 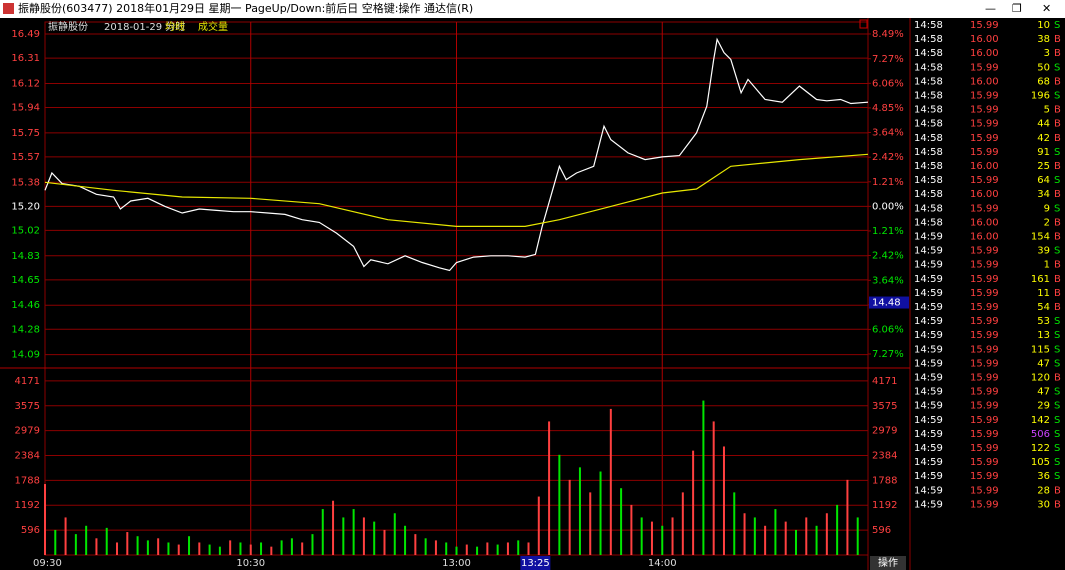 I want to click on tick-volume: 53, so click(x=1043, y=321).